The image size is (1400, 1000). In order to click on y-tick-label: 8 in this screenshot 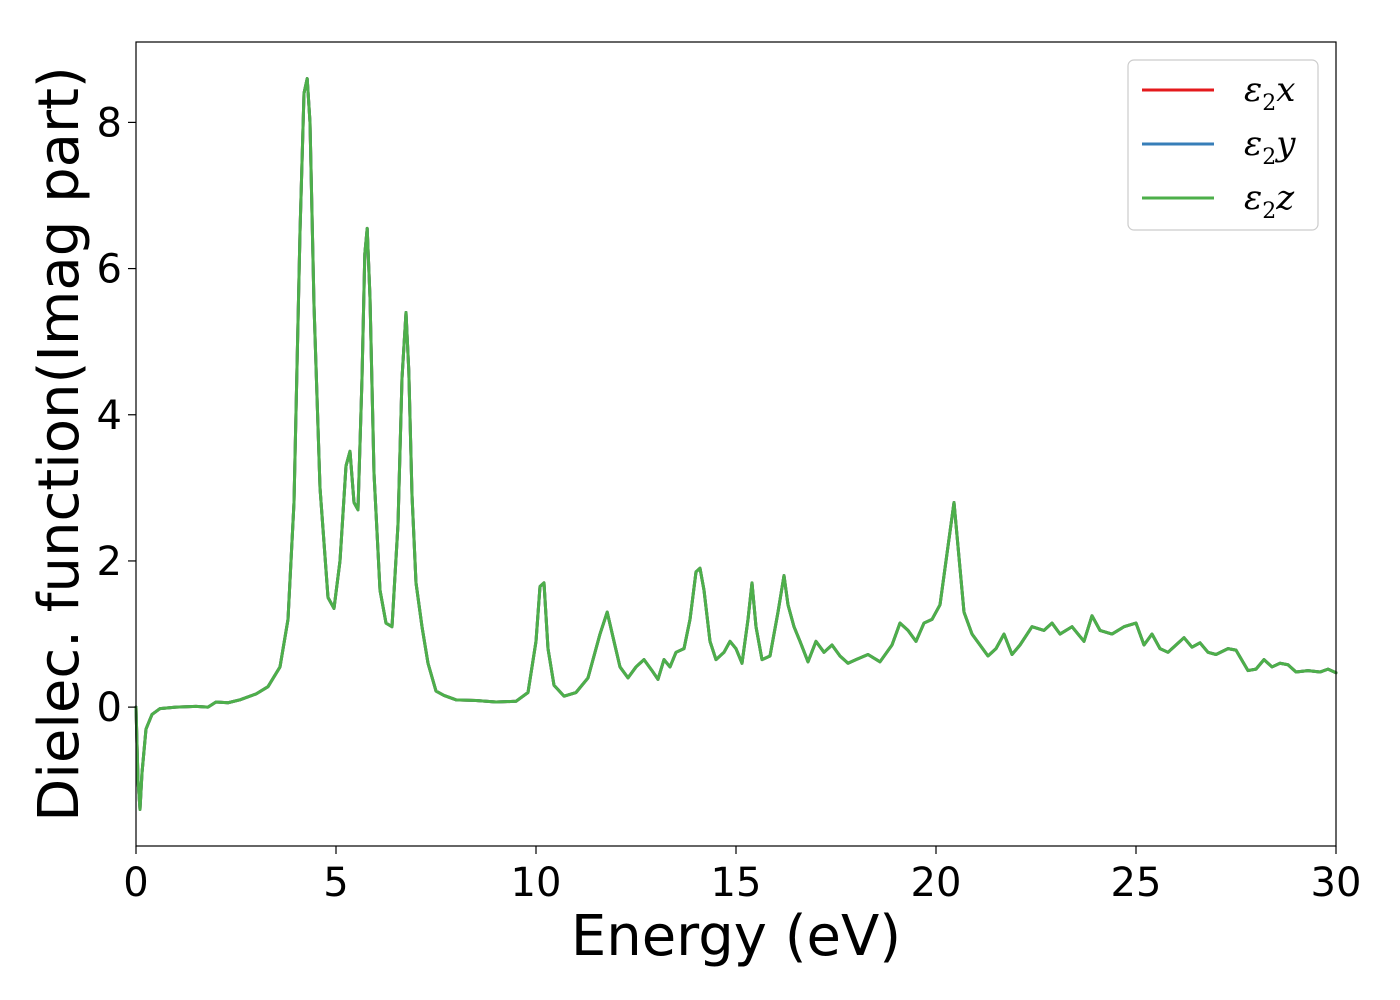, I will do `click(109, 123)`.